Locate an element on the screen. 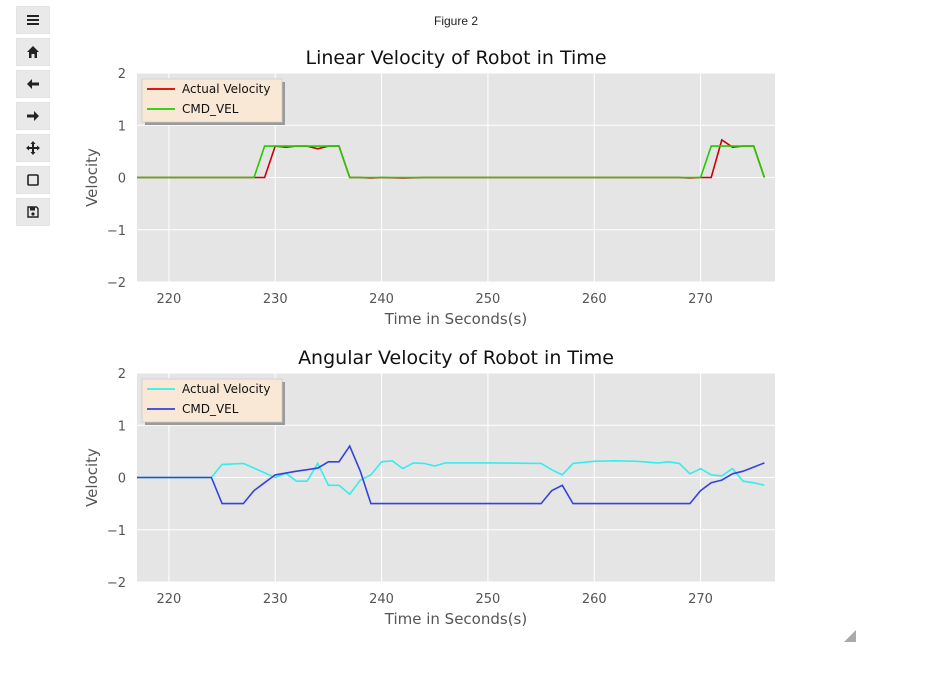 This screenshot has height=675, width=940. forward-icon is located at coordinates (33, 116).